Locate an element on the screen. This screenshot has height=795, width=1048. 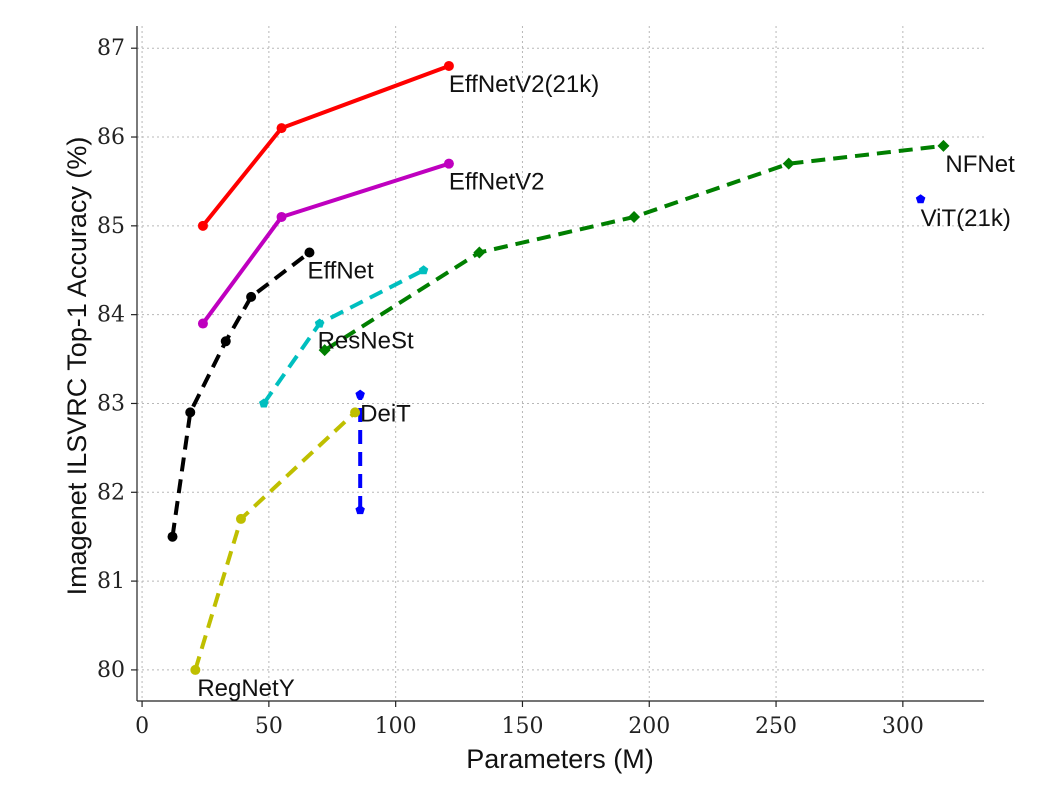
x-tick-label: 150 is located at coordinates (522, 726).